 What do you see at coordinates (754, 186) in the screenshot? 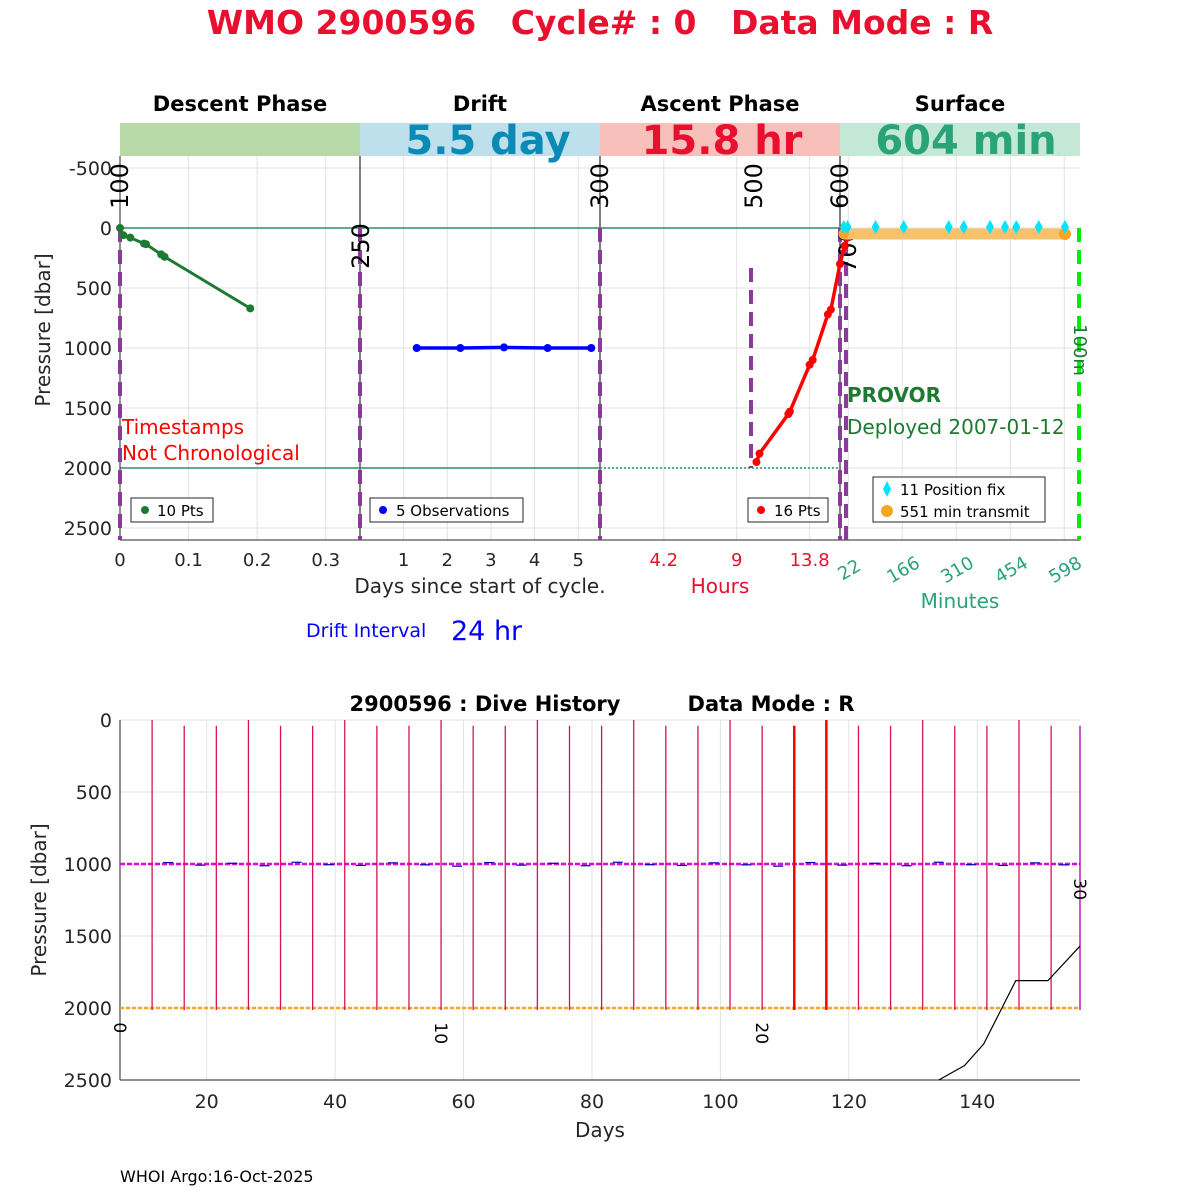
I see `phase-marker-label: 500` at bounding box center [754, 186].